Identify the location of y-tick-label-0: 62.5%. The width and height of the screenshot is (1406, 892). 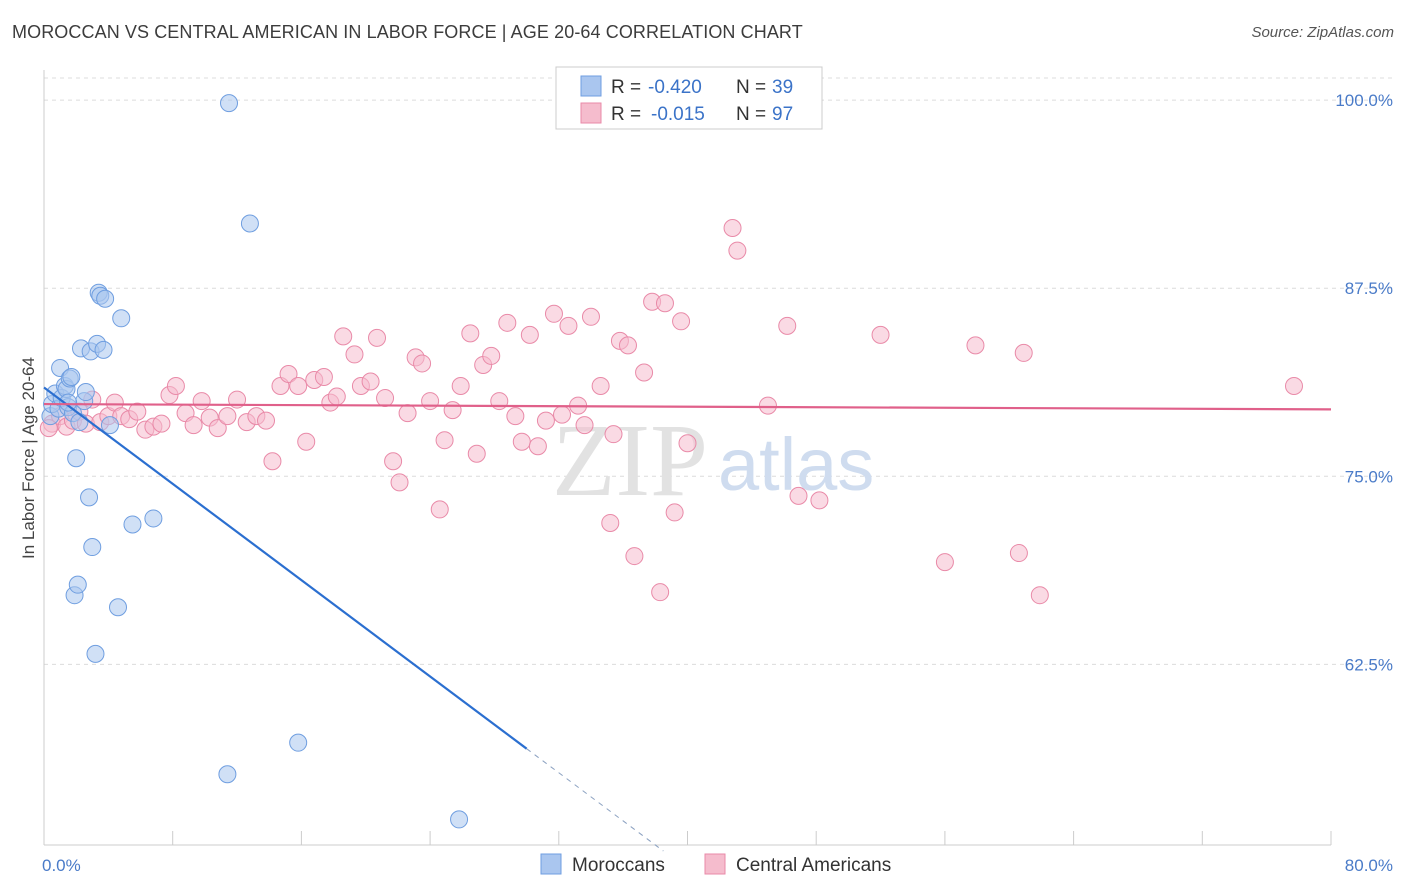
(1369, 664).